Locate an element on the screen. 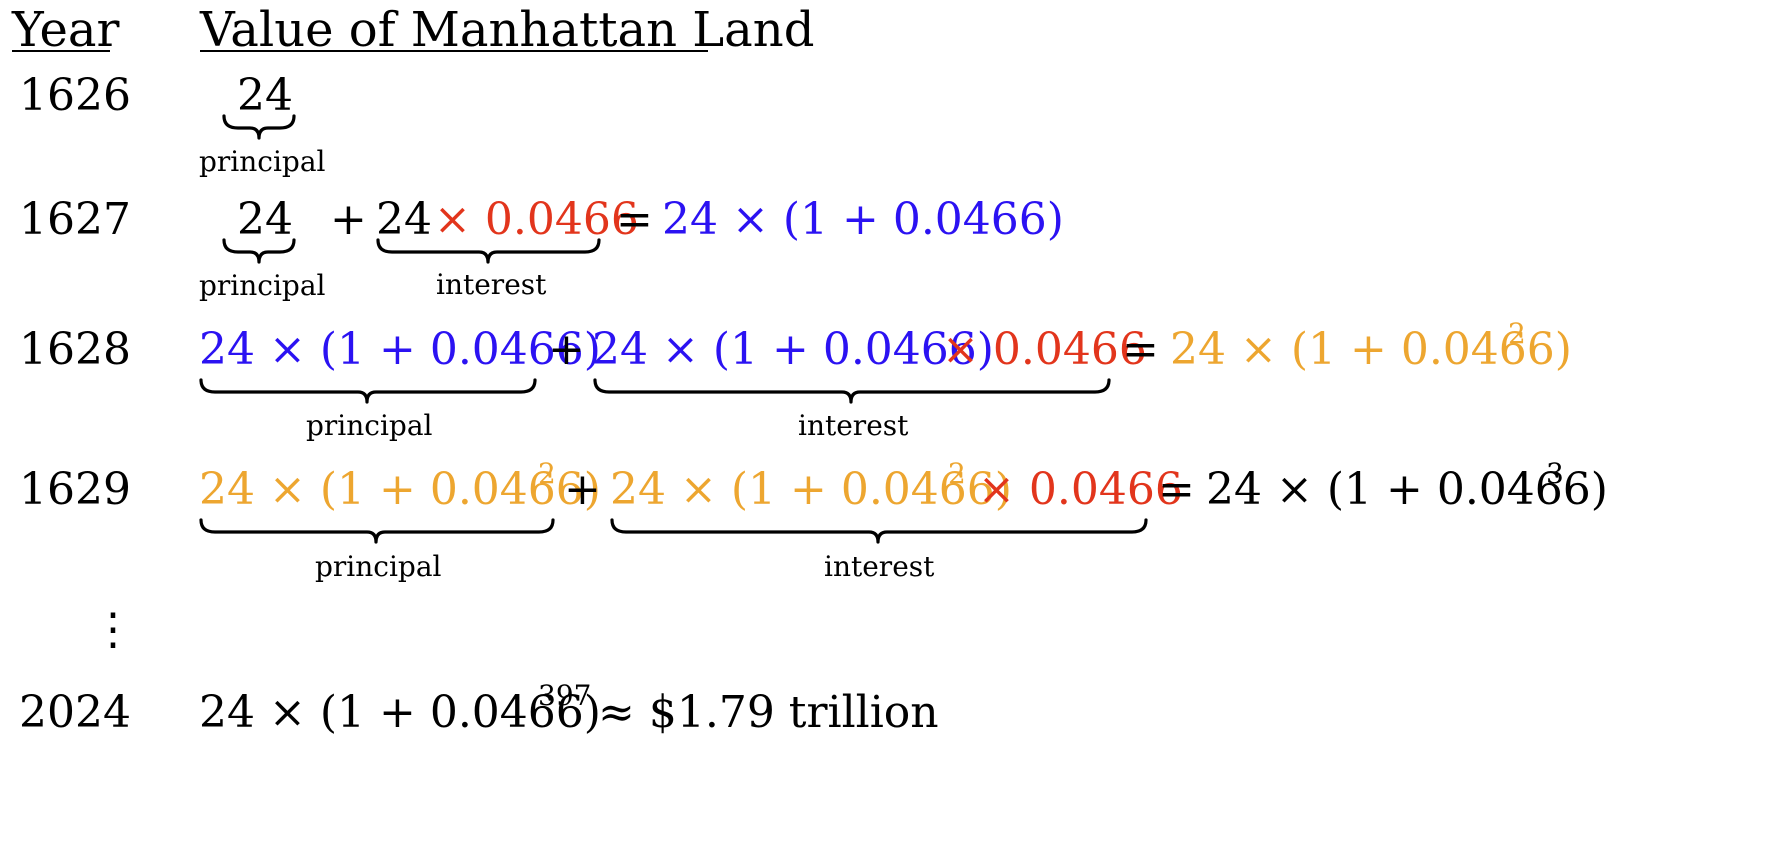  result-1628-exponent: 2 is located at coordinates (1517, 333).